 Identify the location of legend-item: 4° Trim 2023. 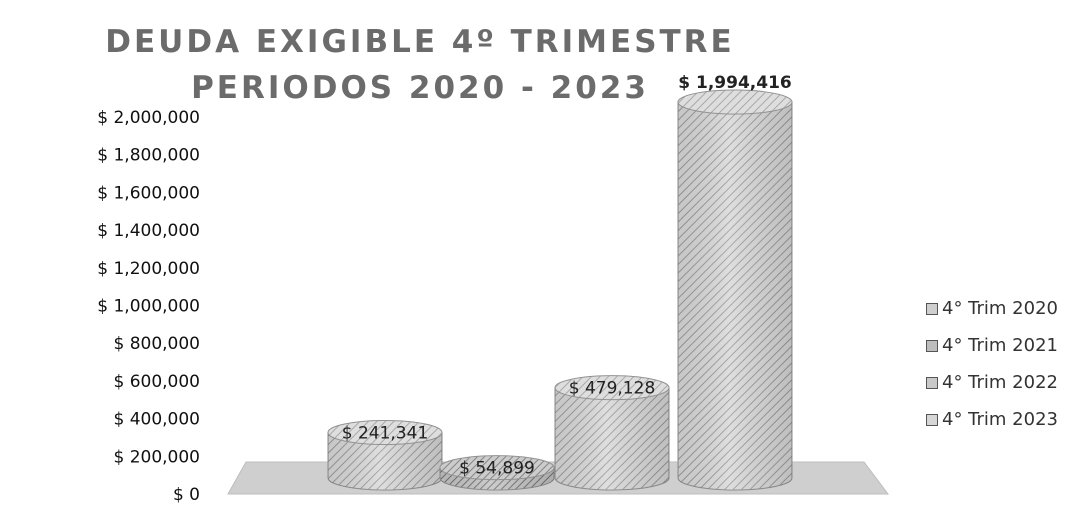
(992, 419).